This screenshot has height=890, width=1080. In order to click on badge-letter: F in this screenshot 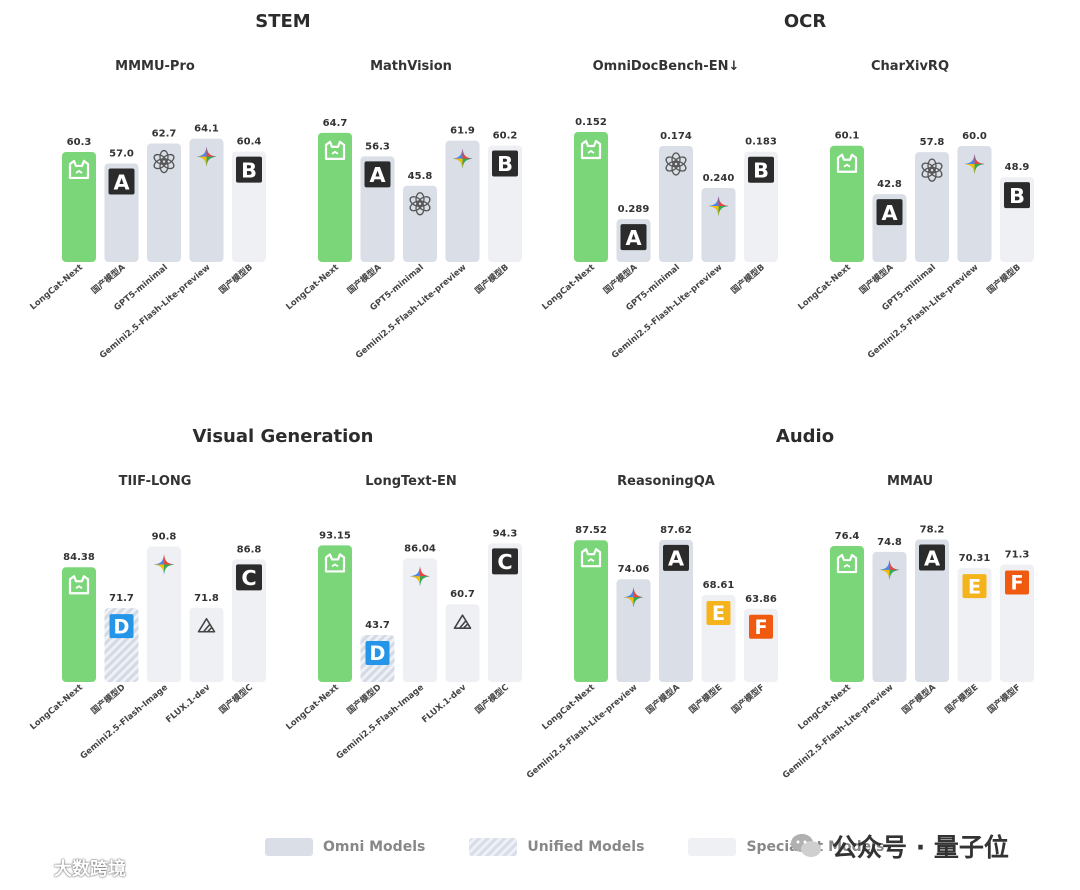, I will do `click(1016, 583)`.